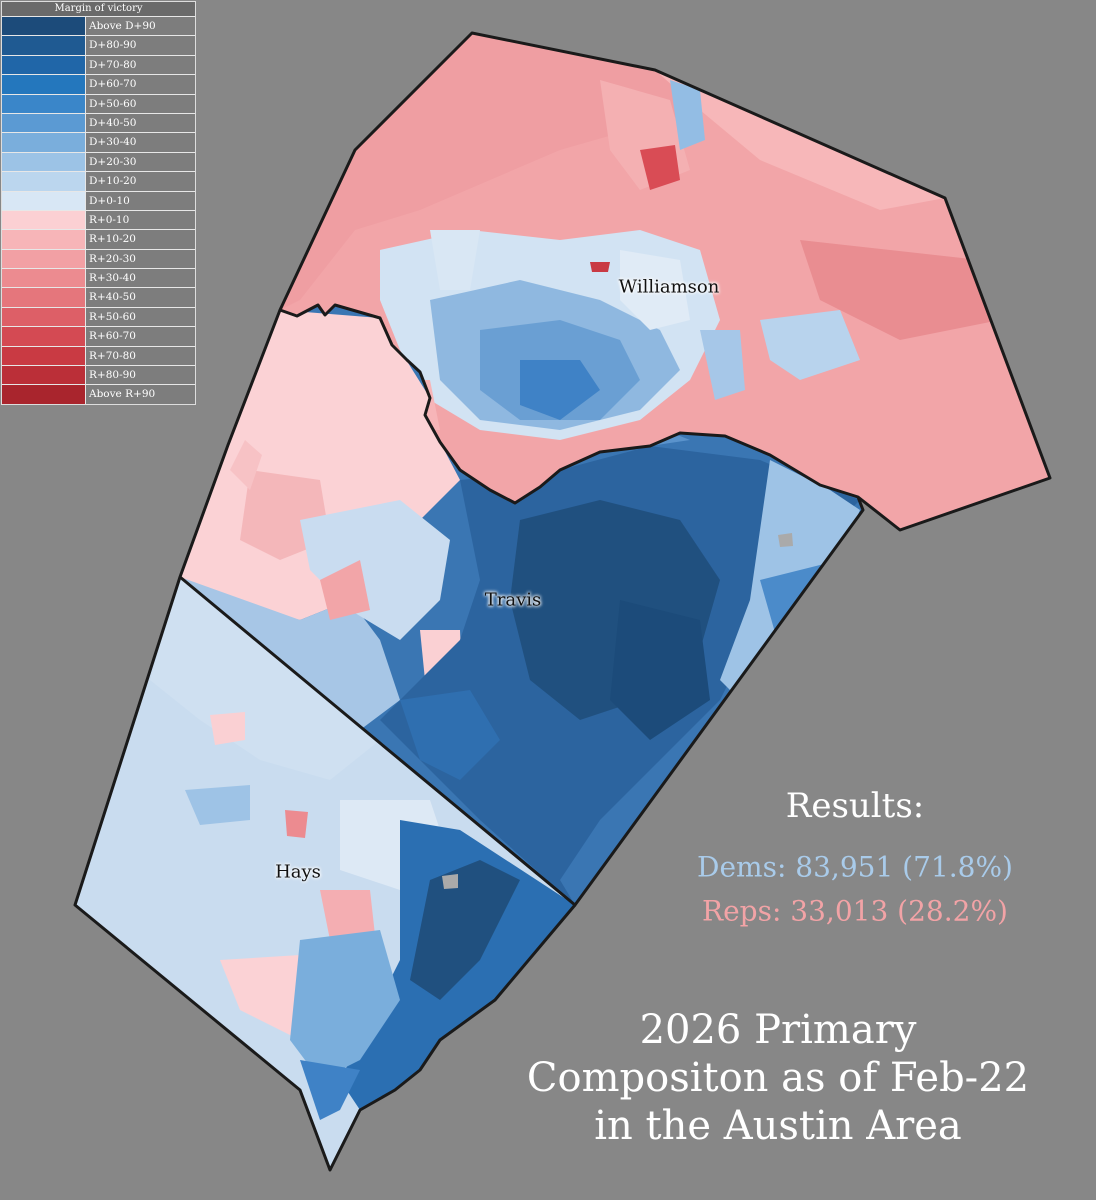 The height and width of the screenshot is (1200, 1096). I want to click on results-reps: Reps: 33,013 (28.2%), so click(855, 911).